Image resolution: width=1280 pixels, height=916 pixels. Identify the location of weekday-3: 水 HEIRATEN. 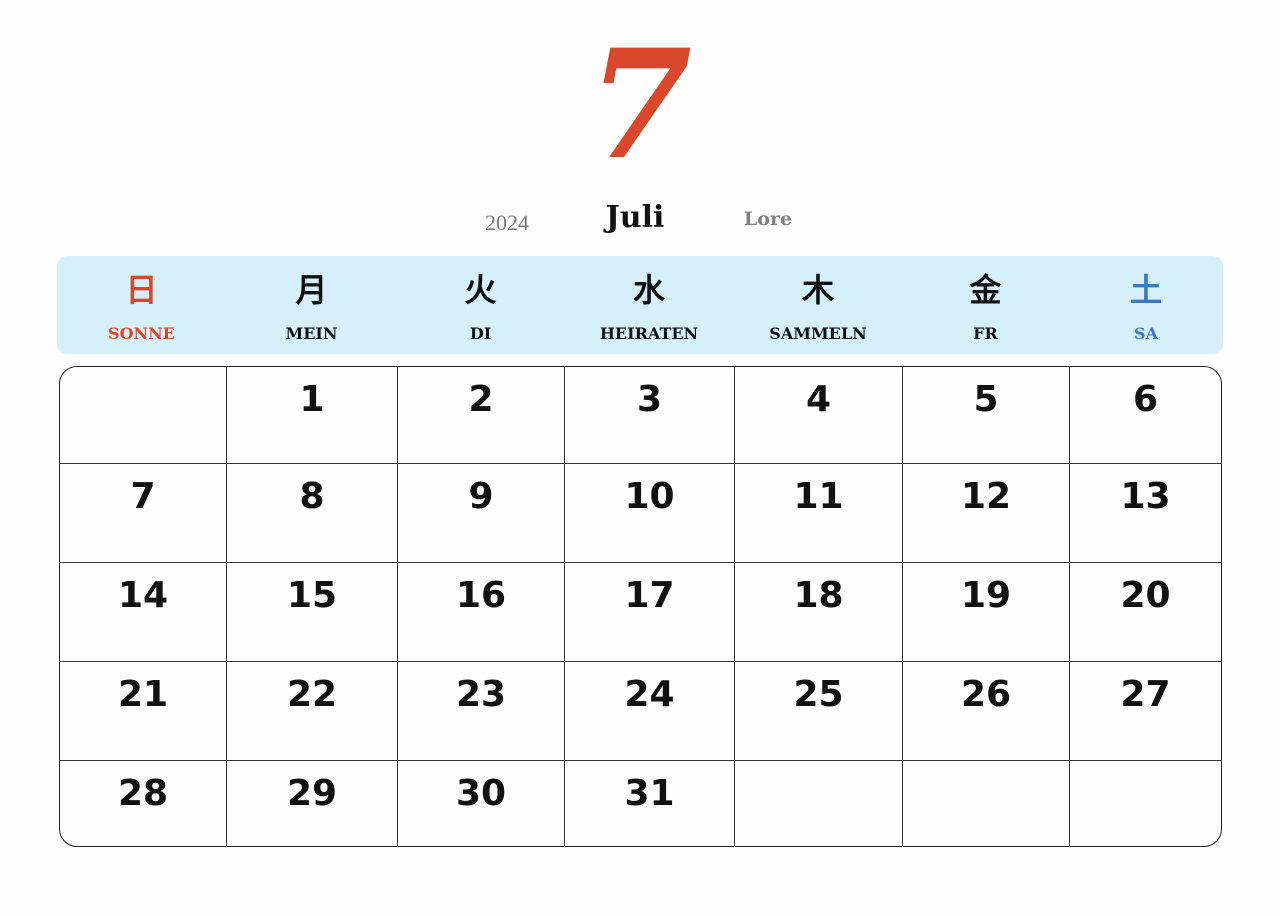
(649, 305).